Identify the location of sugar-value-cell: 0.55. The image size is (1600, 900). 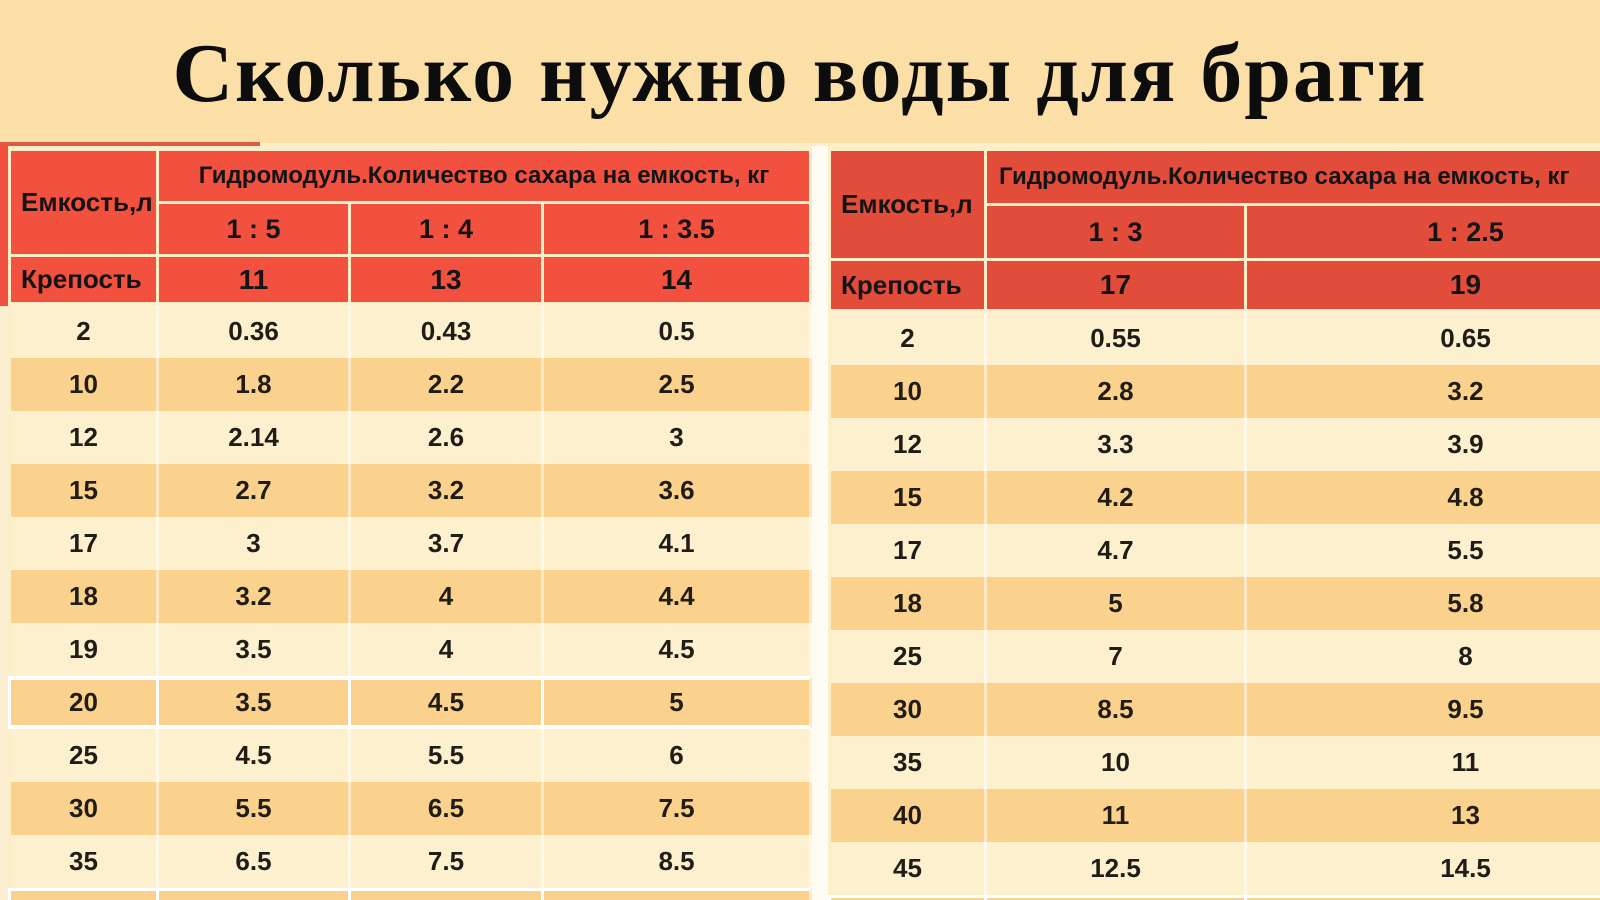
(1114, 338).